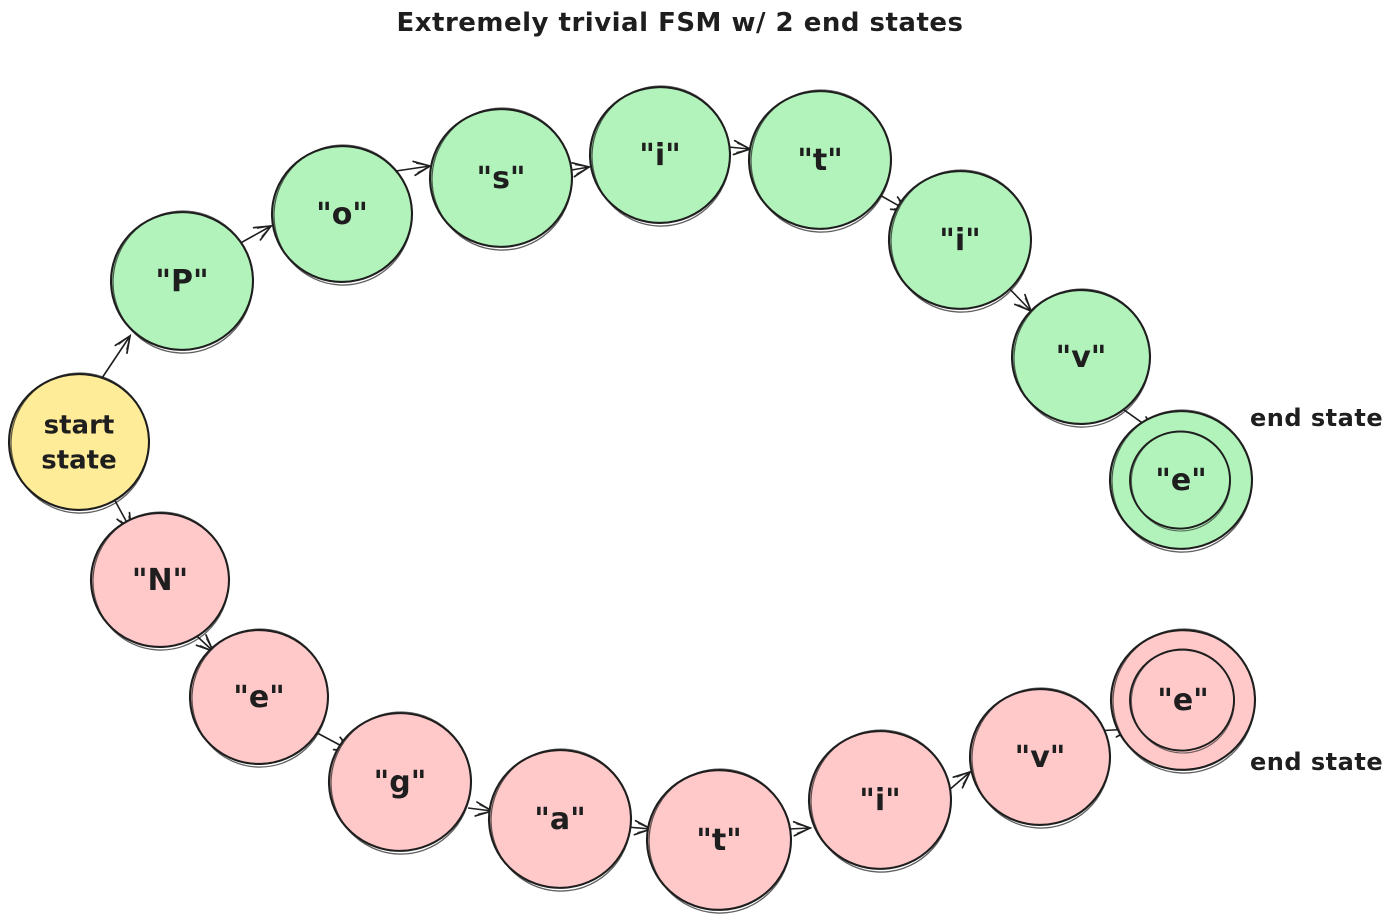 The width and height of the screenshot is (1395, 920). I want to click on state-node-pos-s: "s", so click(501, 179).